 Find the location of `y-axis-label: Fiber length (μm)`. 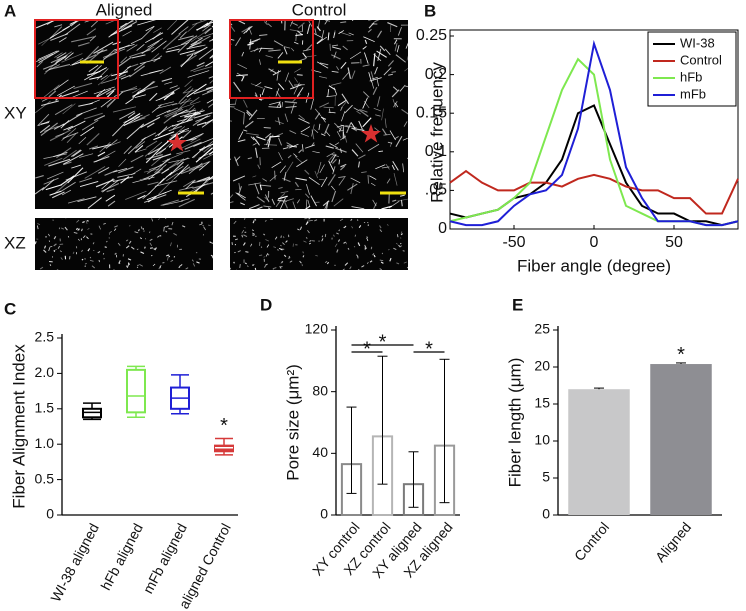

y-axis-label: Fiber length (μm) is located at coordinates (514, 423).